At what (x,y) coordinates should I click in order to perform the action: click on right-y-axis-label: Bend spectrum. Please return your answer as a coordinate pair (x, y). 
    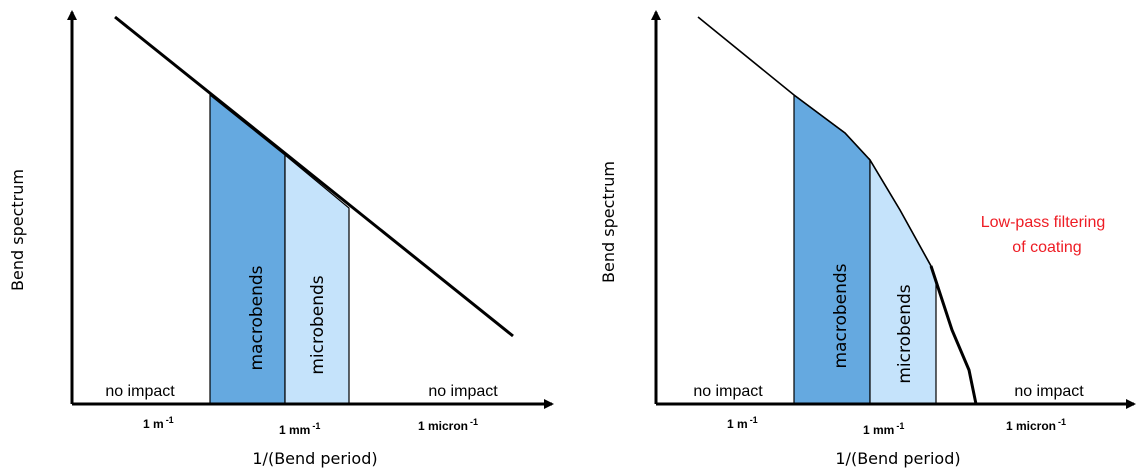
    Looking at the image, I should click on (608, 222).